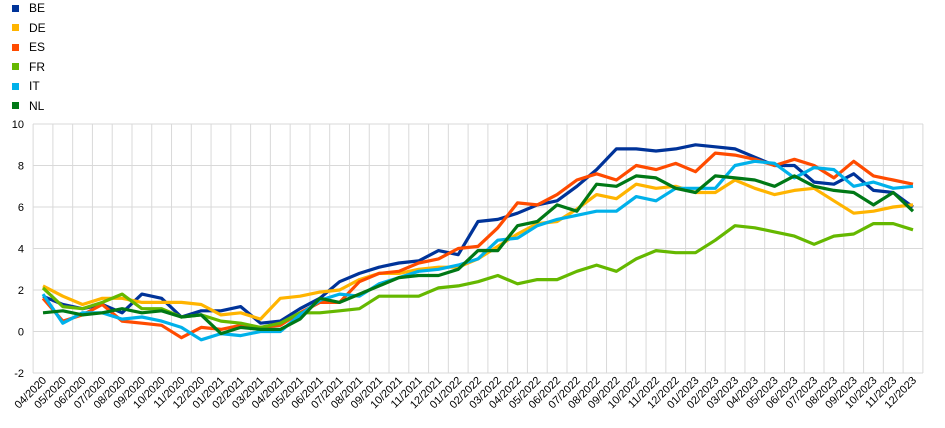 The image size is (945, 428). Describe the element at coordinates (21, 250) in the screenshot. I see `y-tick-label: 4` at that location.